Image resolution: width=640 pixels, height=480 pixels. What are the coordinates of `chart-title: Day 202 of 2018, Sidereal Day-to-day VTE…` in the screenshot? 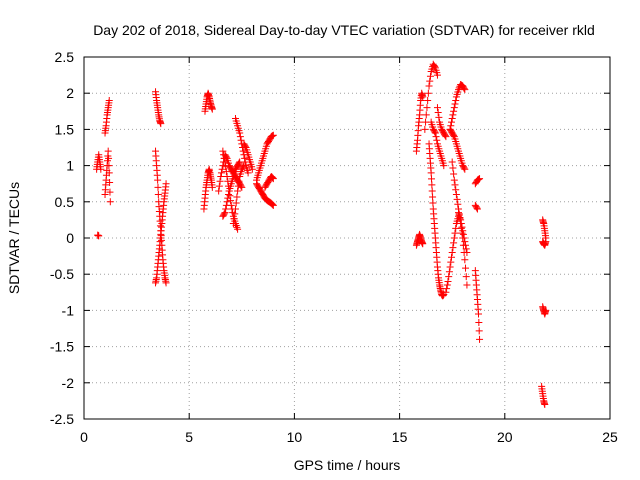 It's located at (344, 30).